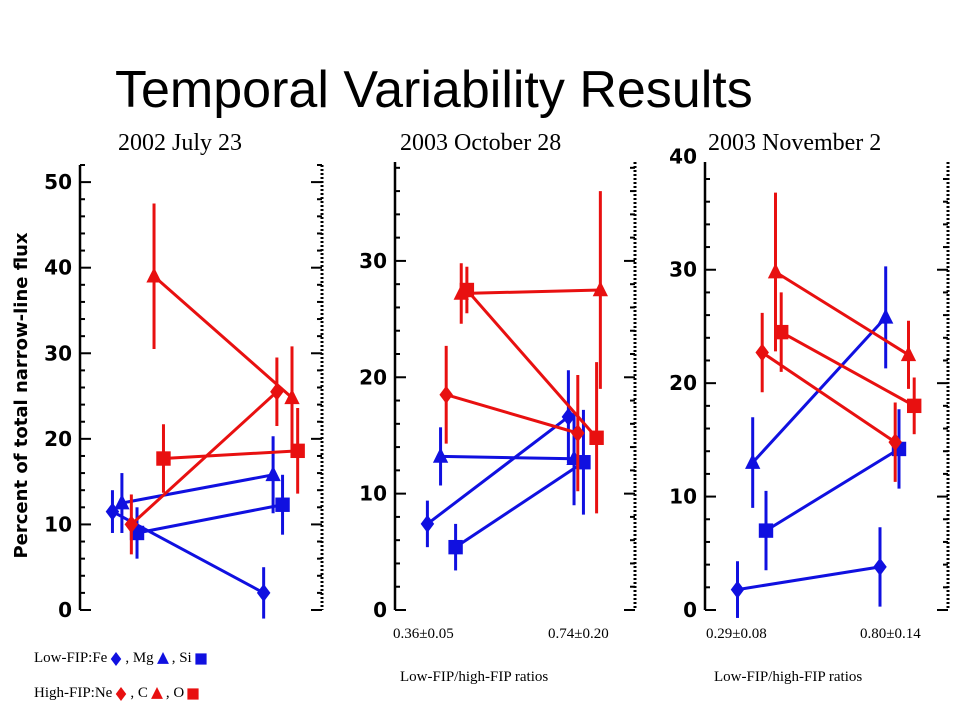 This screenshot has width=960, height=720. I want to click on ratio-nov-second: 0.80±0.14, so click(890, 634).